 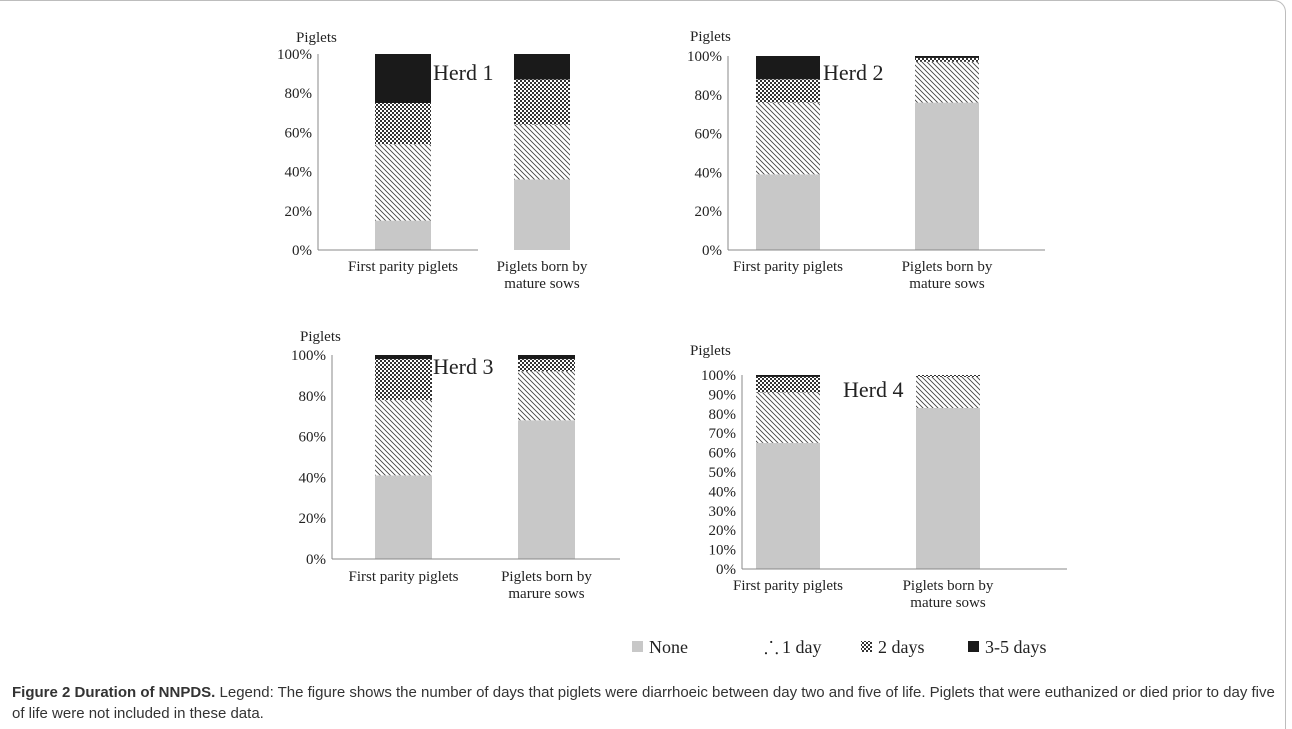 I want to click on herd-annotation: Herd 2, so click(x=853, y=72).